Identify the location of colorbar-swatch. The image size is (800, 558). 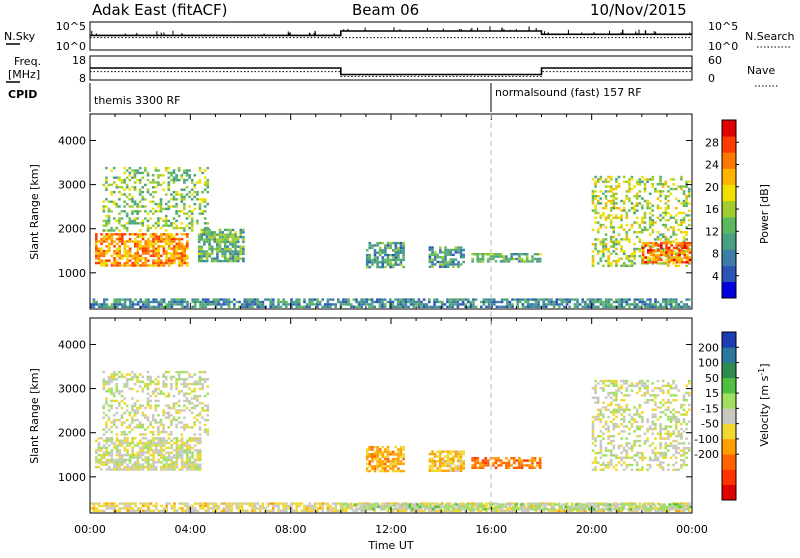
(729, 193).